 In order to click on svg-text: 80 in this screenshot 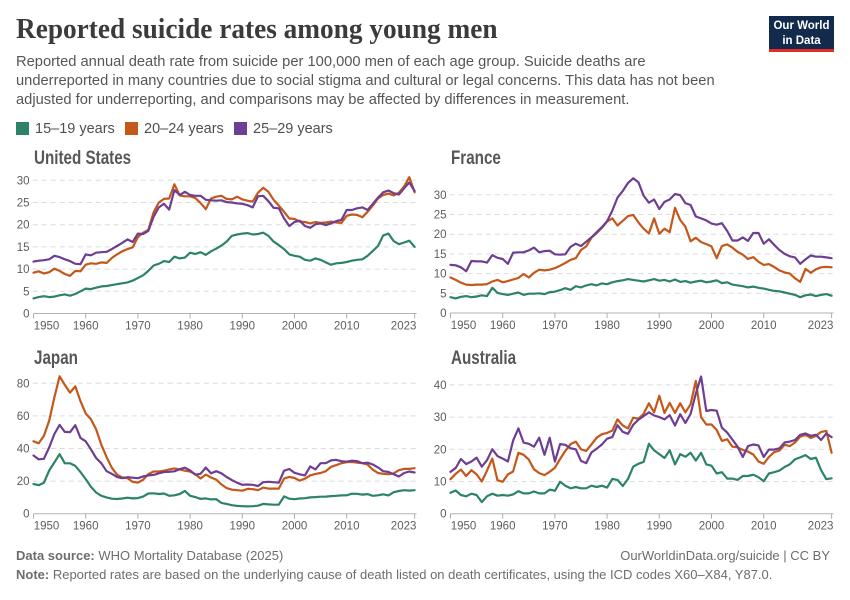, I will do `click(23, 384)`.